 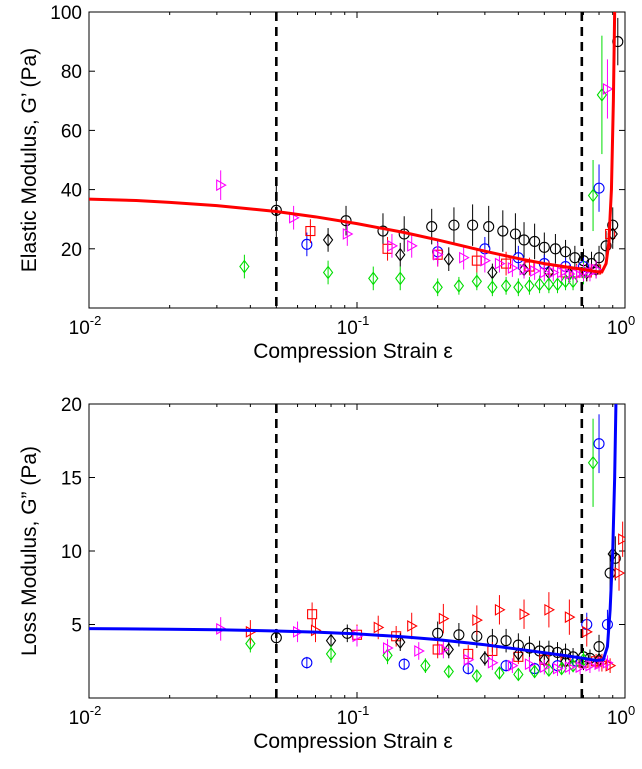 I want to click on y-tick-label: 100, so click(x=66, y=13).